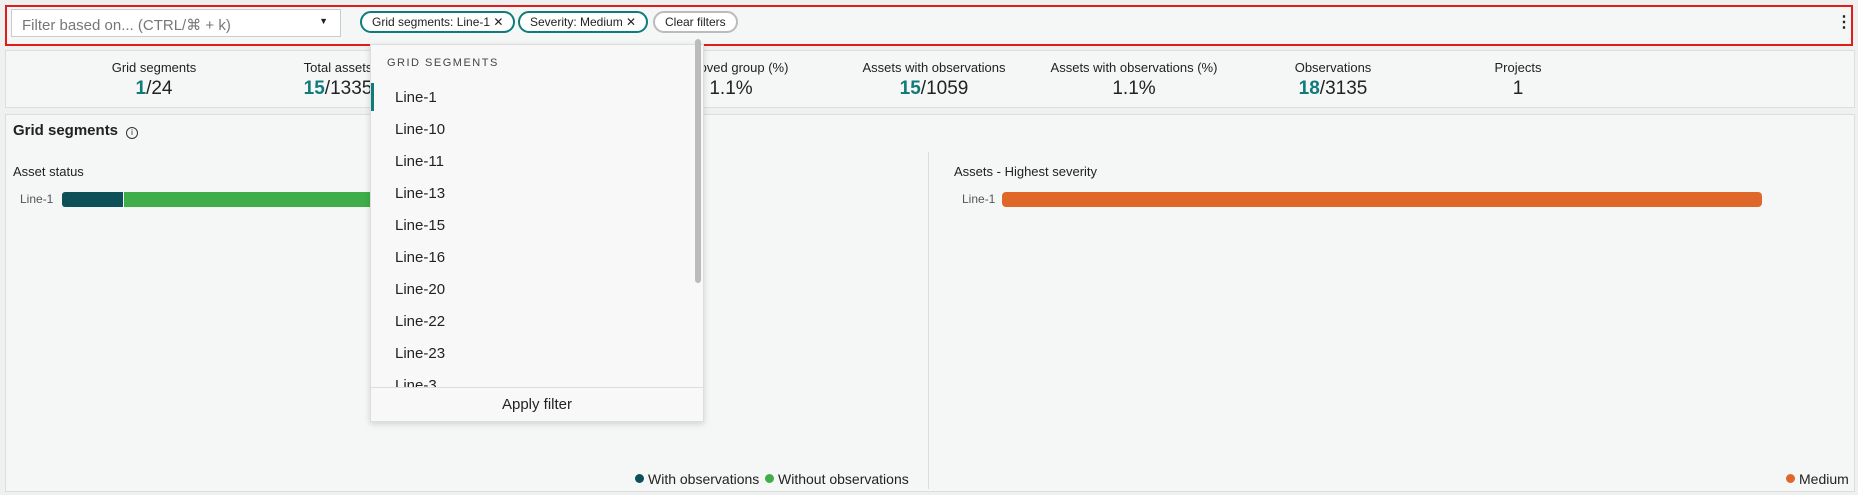  What do you see at coordinates (420, 353) in the screenshot?
I see `list-item: Line-23` at bounding box center [420, 353].